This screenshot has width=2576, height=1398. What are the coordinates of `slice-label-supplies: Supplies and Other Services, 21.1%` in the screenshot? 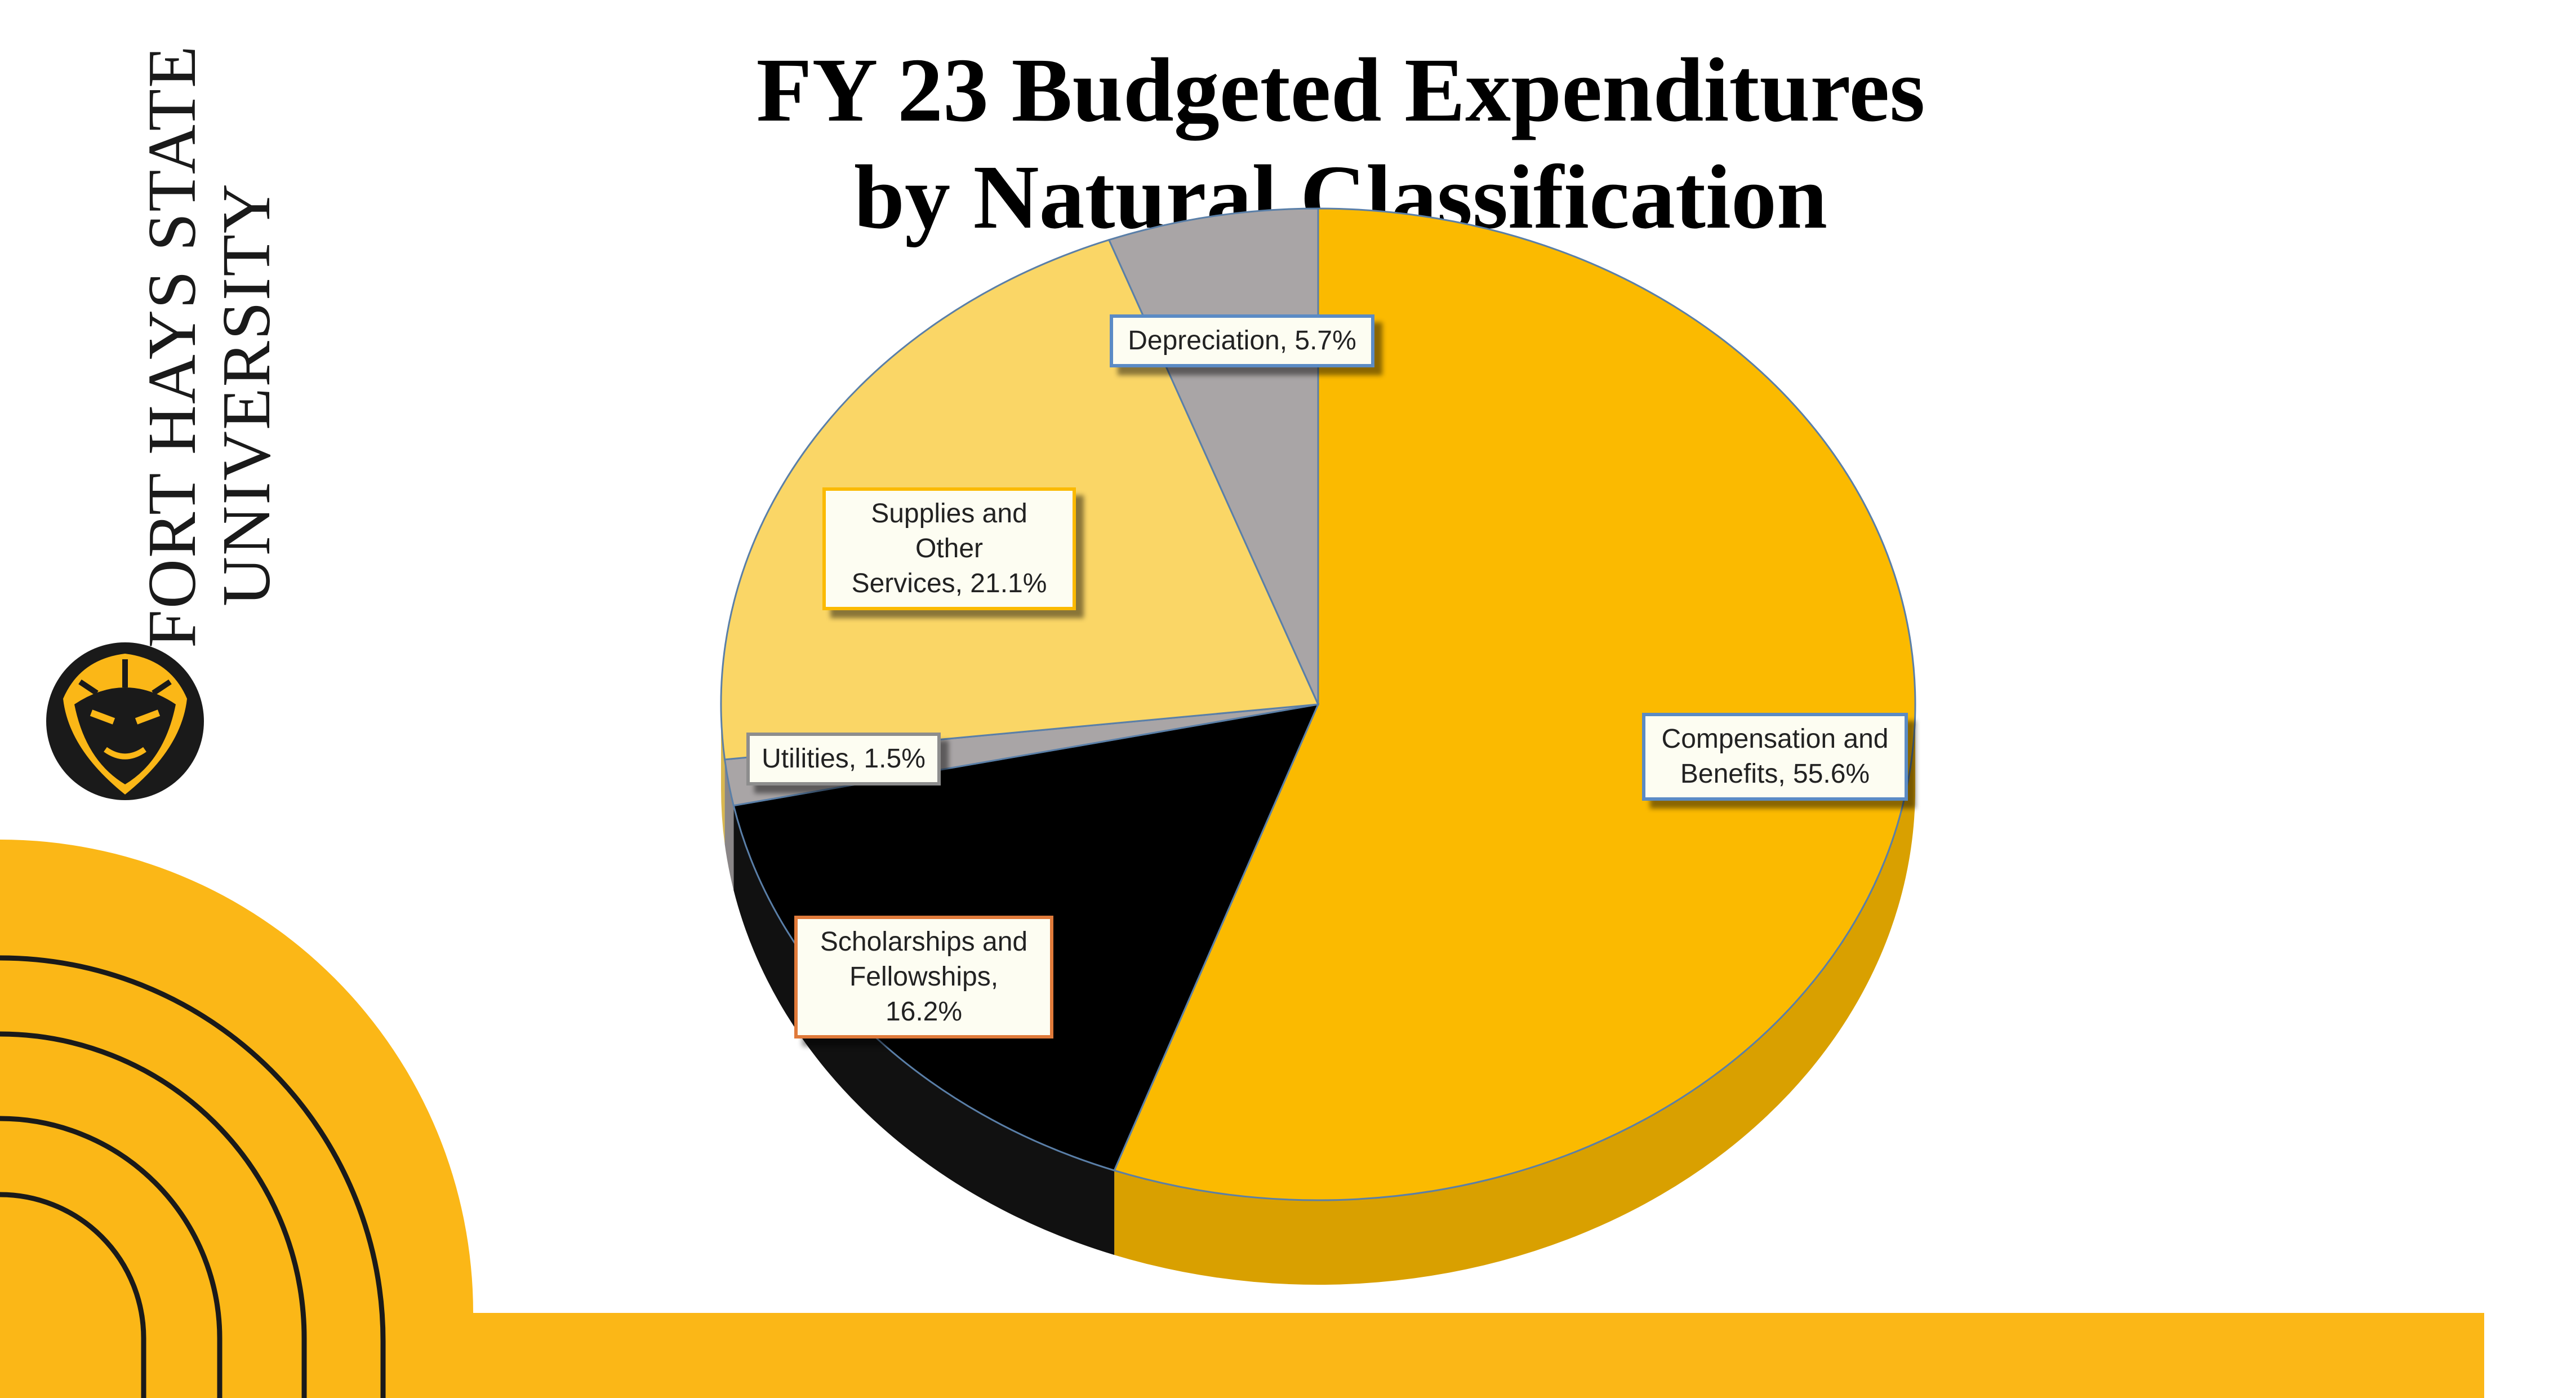 It's located at (949, 548).